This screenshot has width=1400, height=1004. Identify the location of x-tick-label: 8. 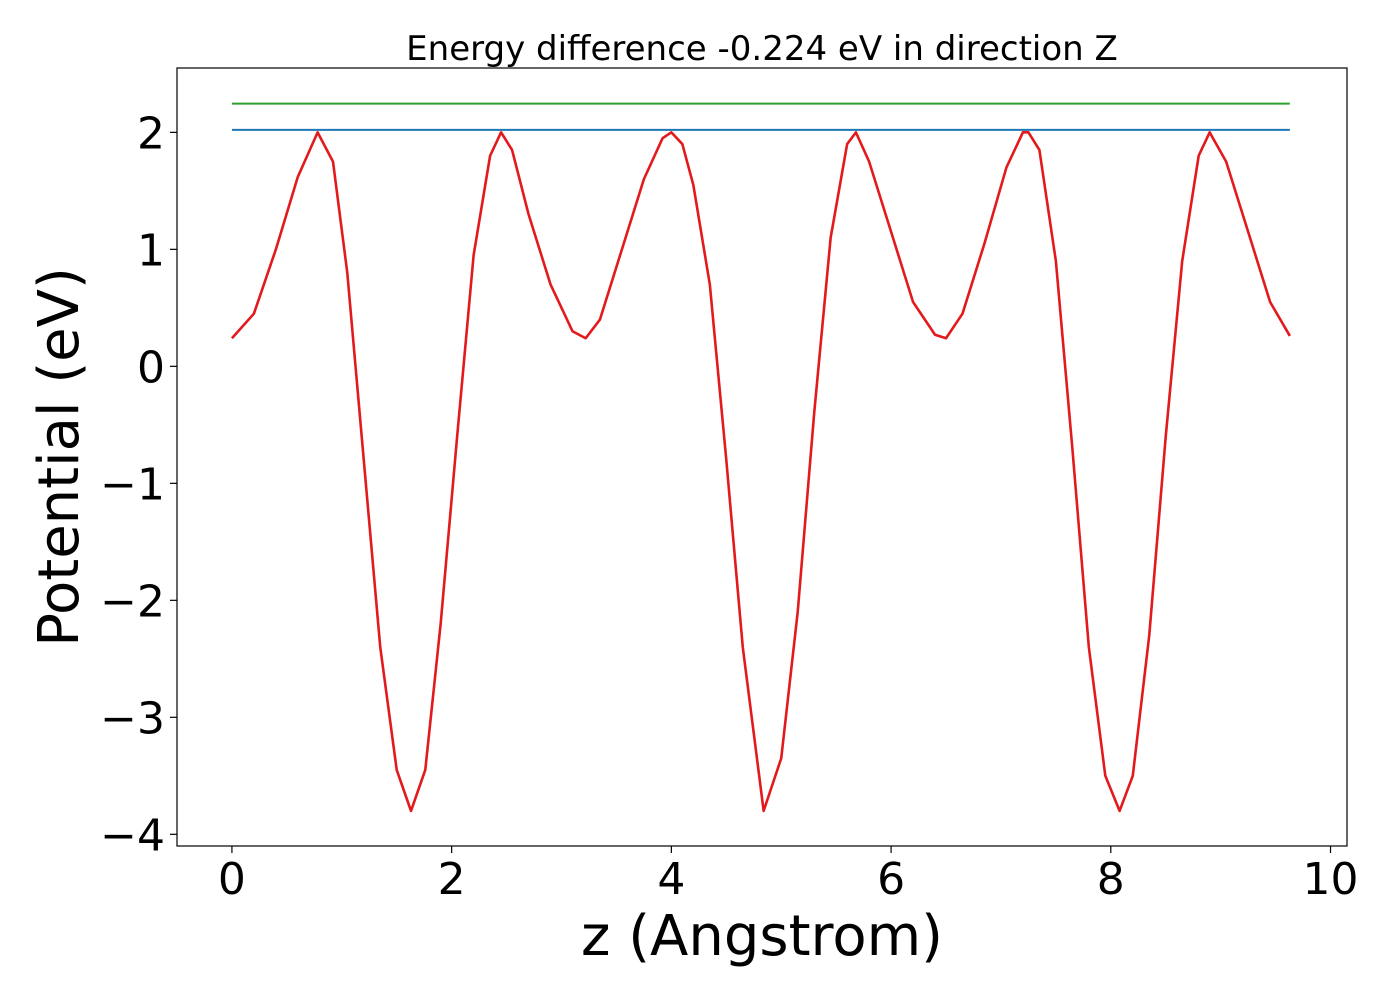
(1111, 879).